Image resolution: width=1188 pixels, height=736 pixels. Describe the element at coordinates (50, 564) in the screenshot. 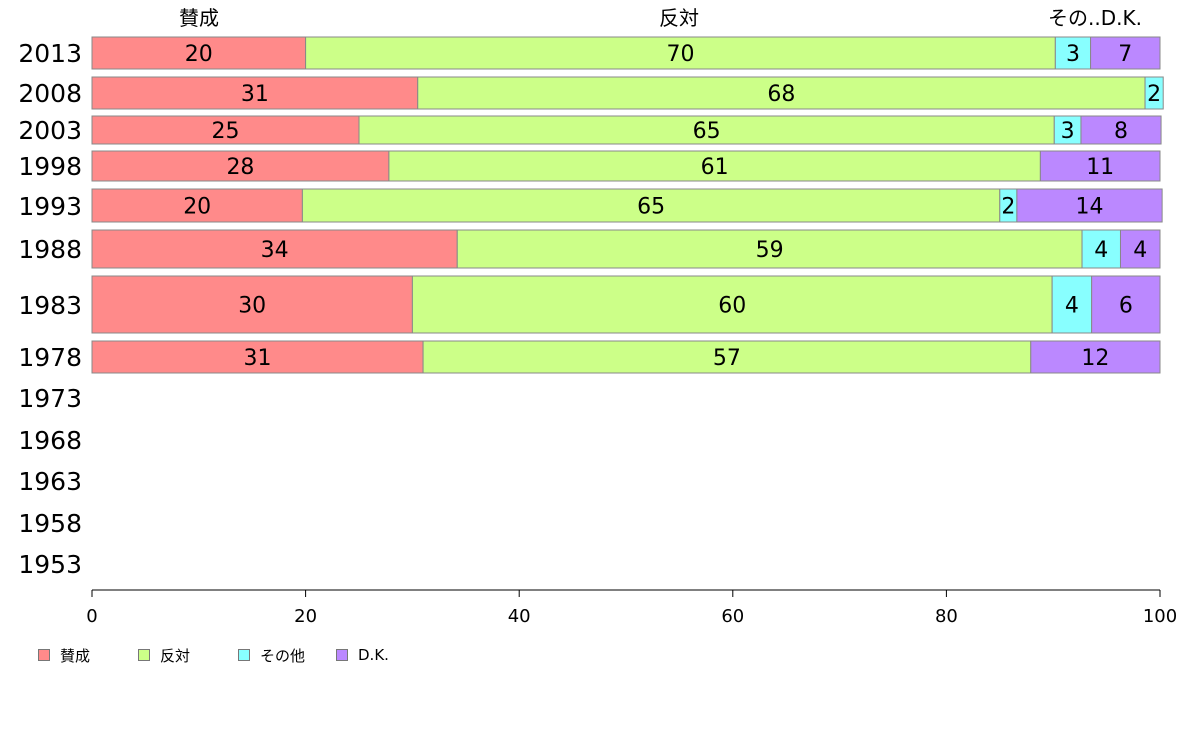

I see `year-label: 1953` at that location.